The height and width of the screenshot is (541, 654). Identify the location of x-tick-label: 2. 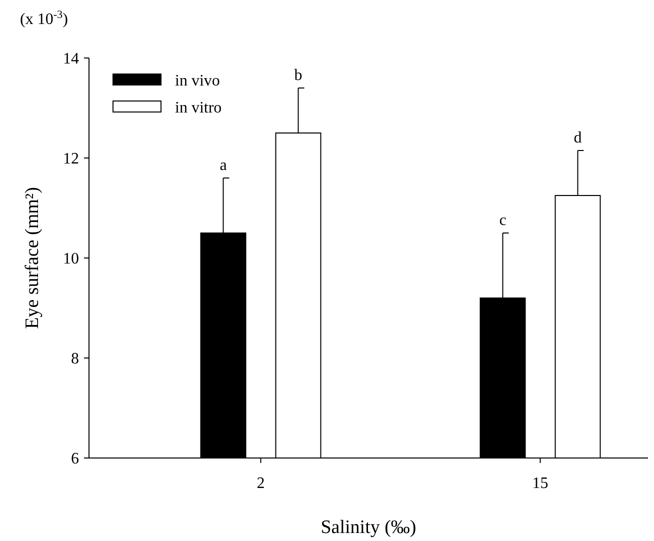
(260, 483).